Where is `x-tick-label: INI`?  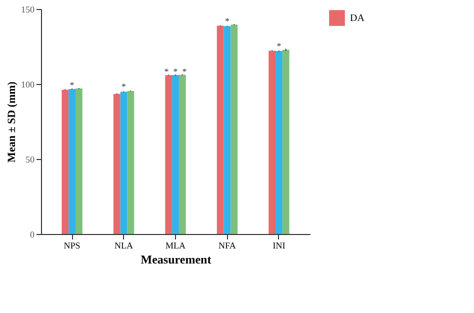 x-tick-label: INI is located at coordinates (279, 245).